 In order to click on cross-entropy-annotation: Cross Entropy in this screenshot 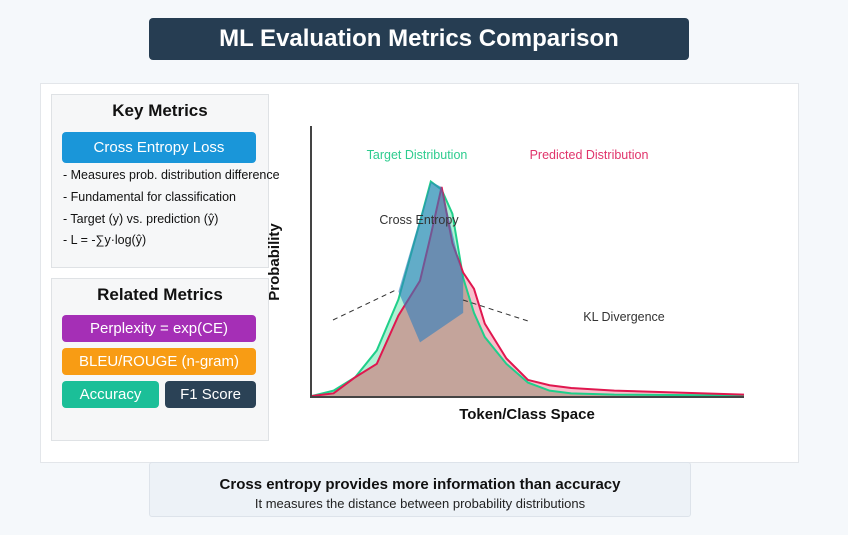, I will do `click(419, 220)`.